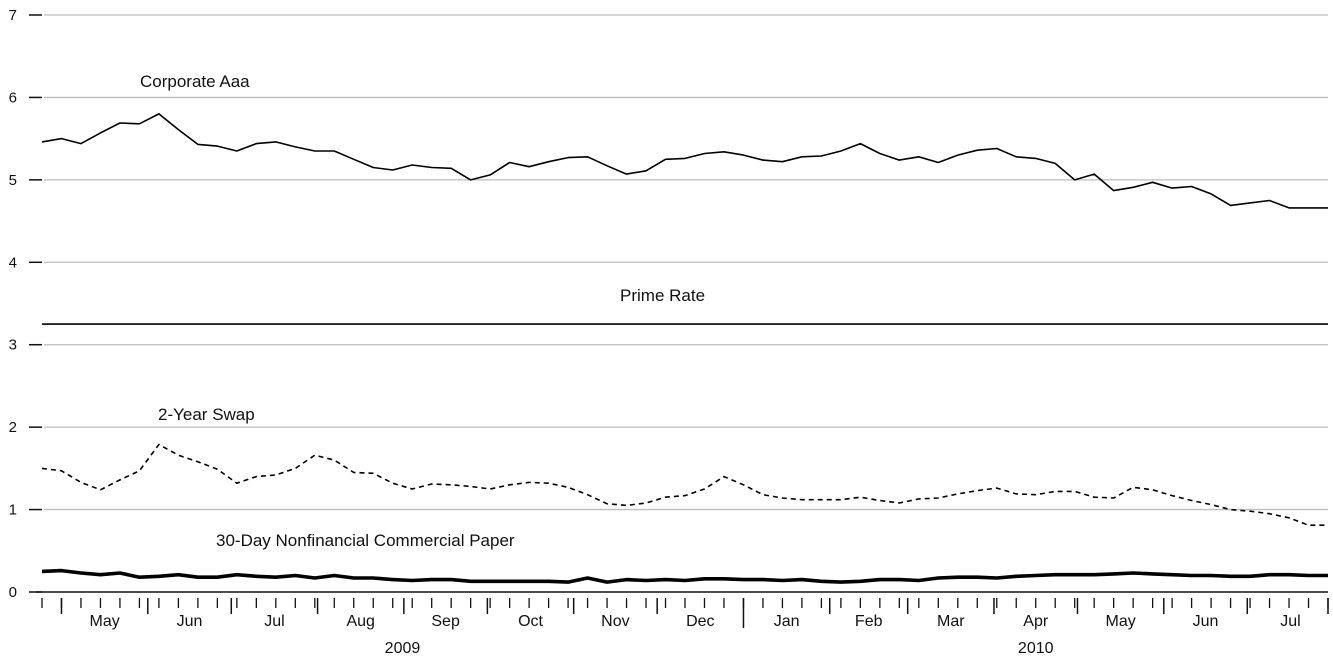 The image size is (1333, 658). What do you see at coordinates (13, 15) in the screenshot?
I see `y-tick-label-7: 7` at bounding box center [13, 15].